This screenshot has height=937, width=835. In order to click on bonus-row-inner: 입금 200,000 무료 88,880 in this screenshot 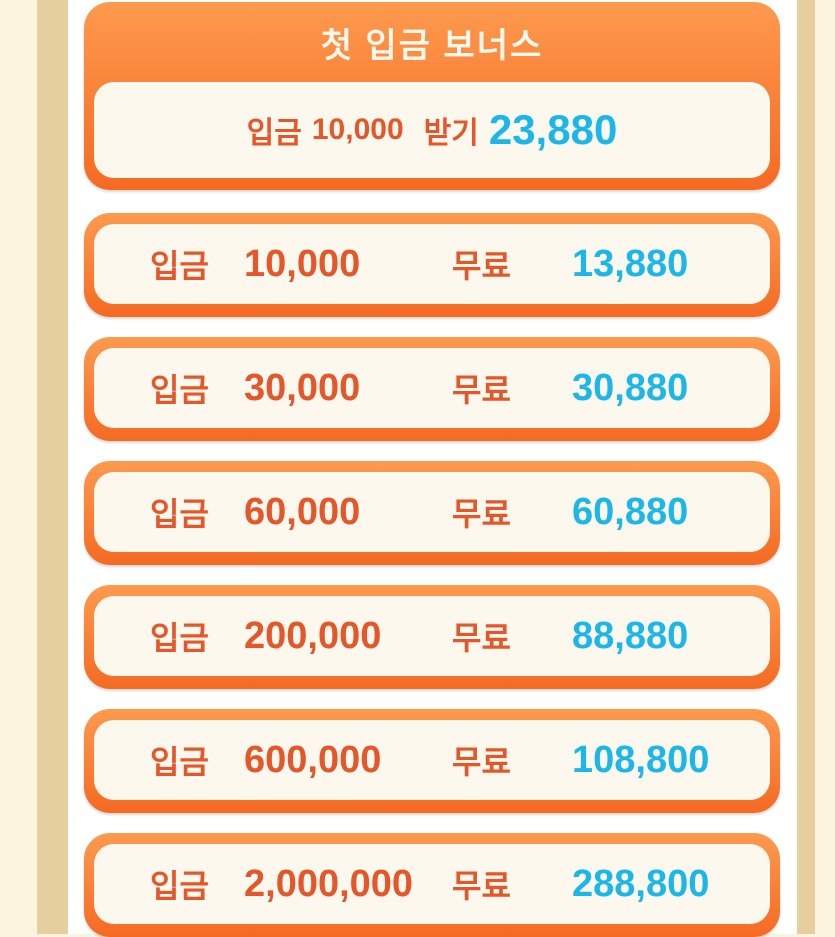, I will do `click(432, 636)`.